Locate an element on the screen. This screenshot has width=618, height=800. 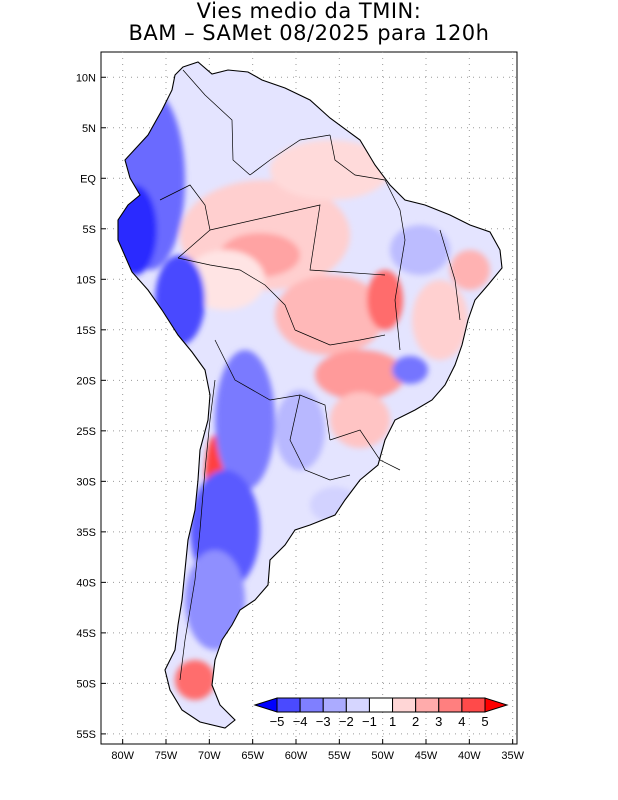
colorbar-label: −1 is located at coordinates (369, 721).